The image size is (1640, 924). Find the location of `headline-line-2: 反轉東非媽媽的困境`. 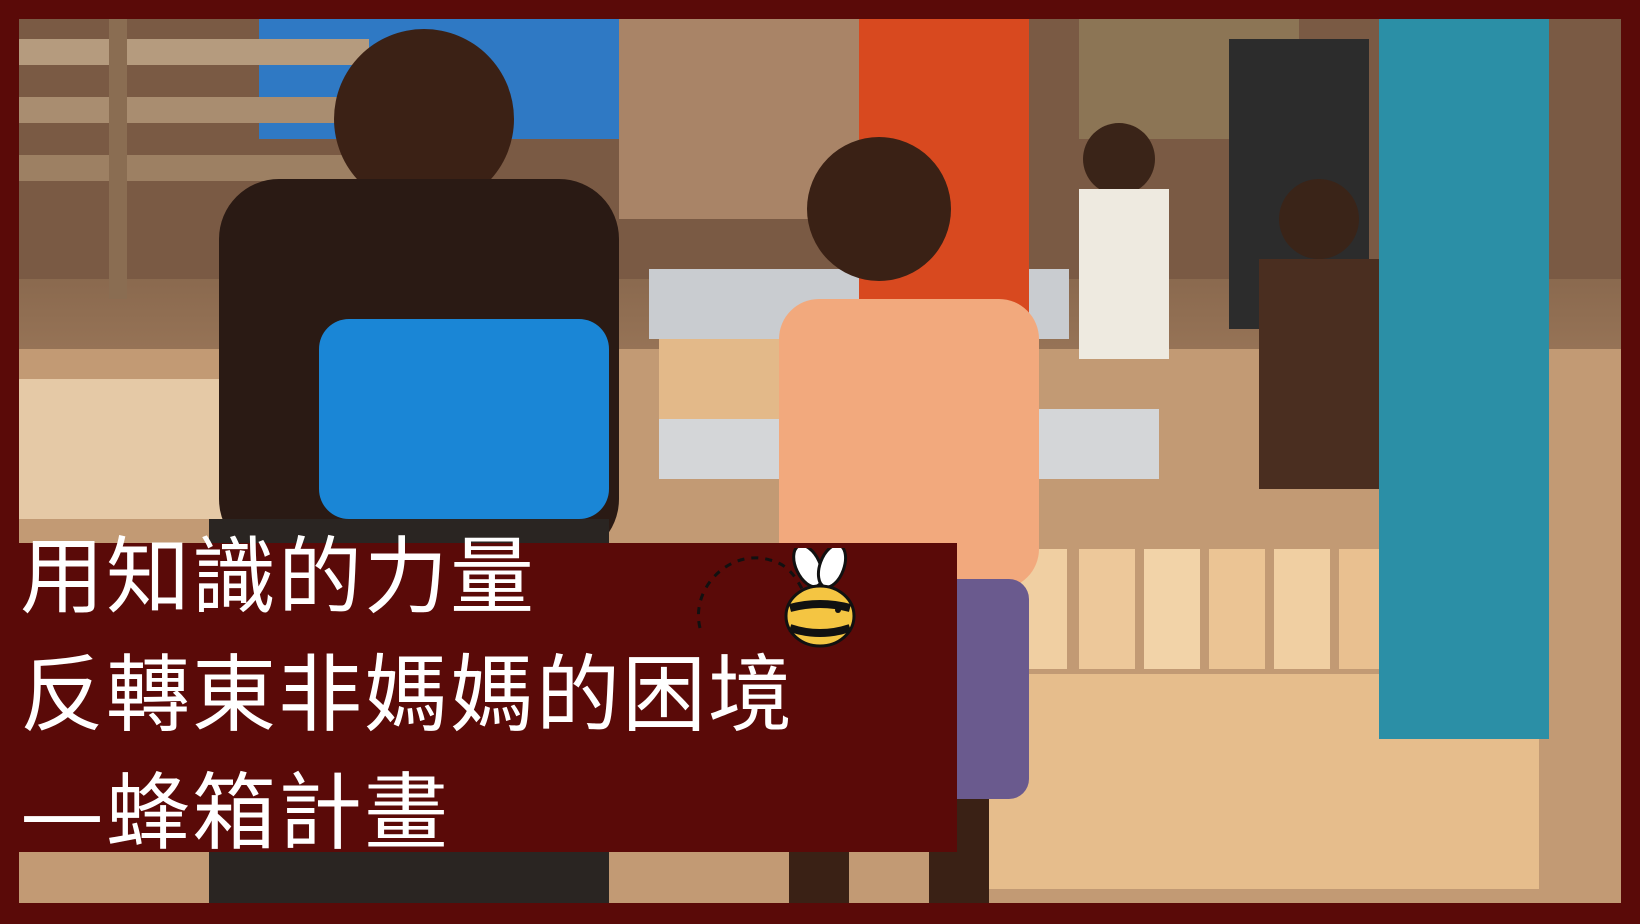

headline-line-2: 反轉東非媽媽的困境 is located at coordinates (407, 695).